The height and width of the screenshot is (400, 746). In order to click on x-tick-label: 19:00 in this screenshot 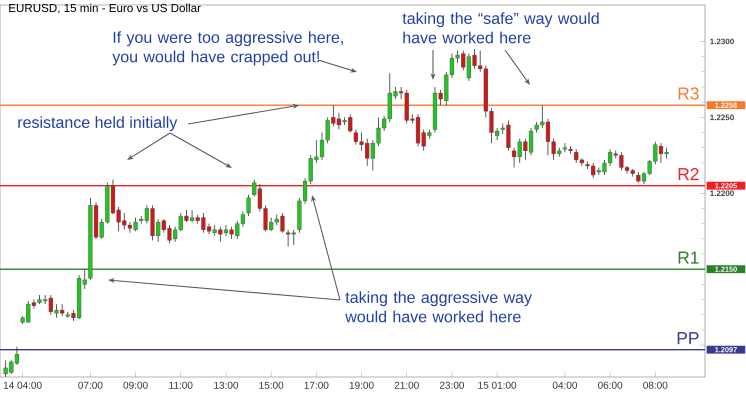, I will do `click(362, 385)`.